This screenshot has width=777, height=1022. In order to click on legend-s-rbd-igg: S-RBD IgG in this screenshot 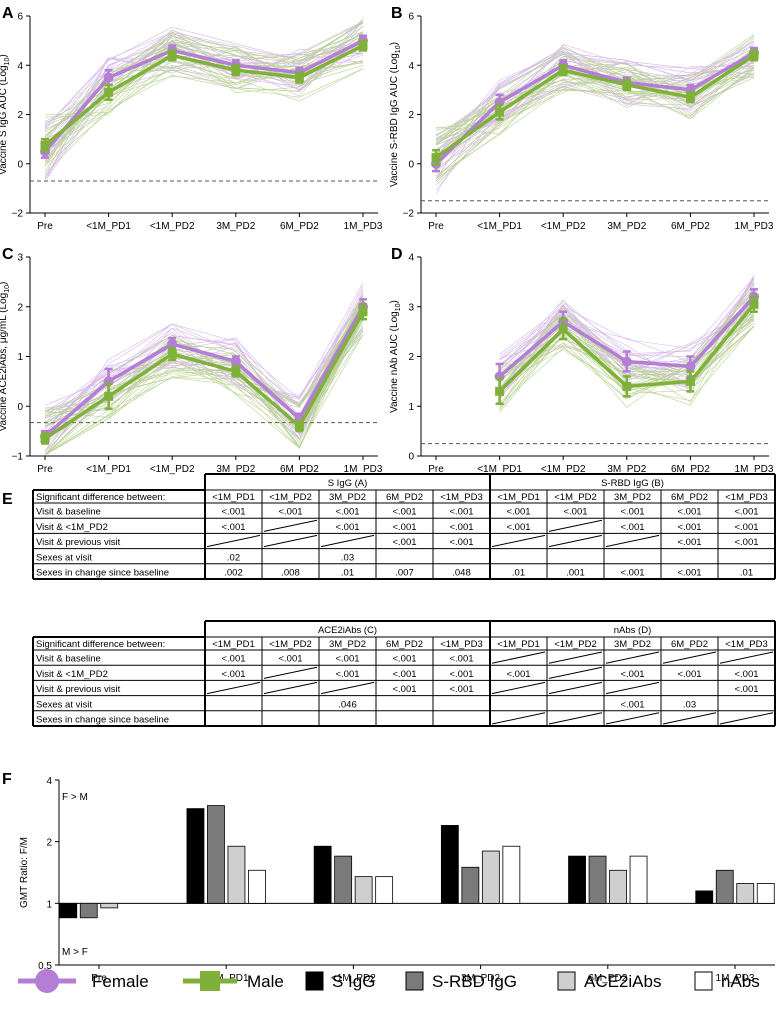, I will do `click(461, 981)`.